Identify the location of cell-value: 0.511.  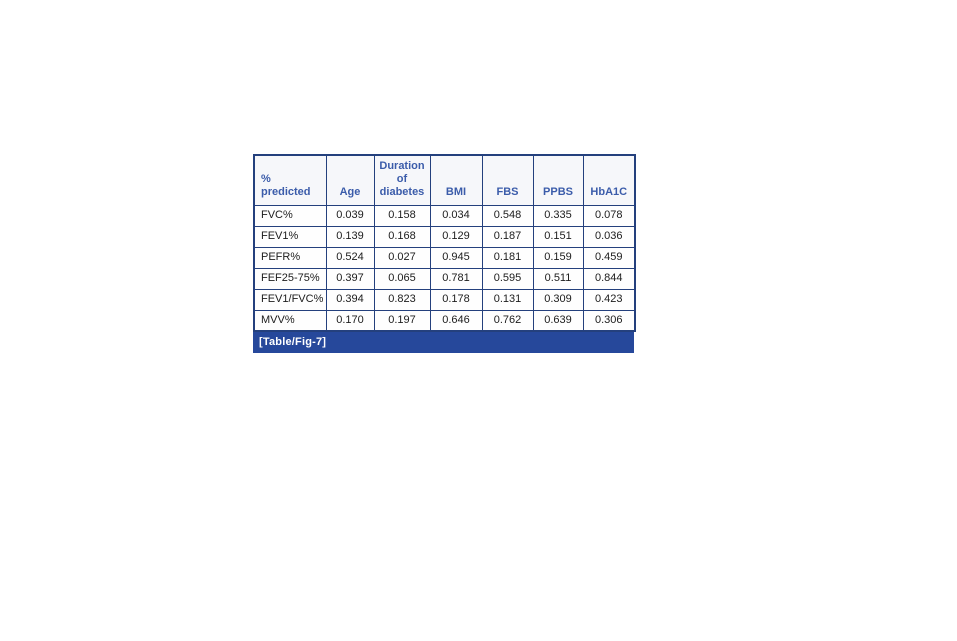
(558, 278).